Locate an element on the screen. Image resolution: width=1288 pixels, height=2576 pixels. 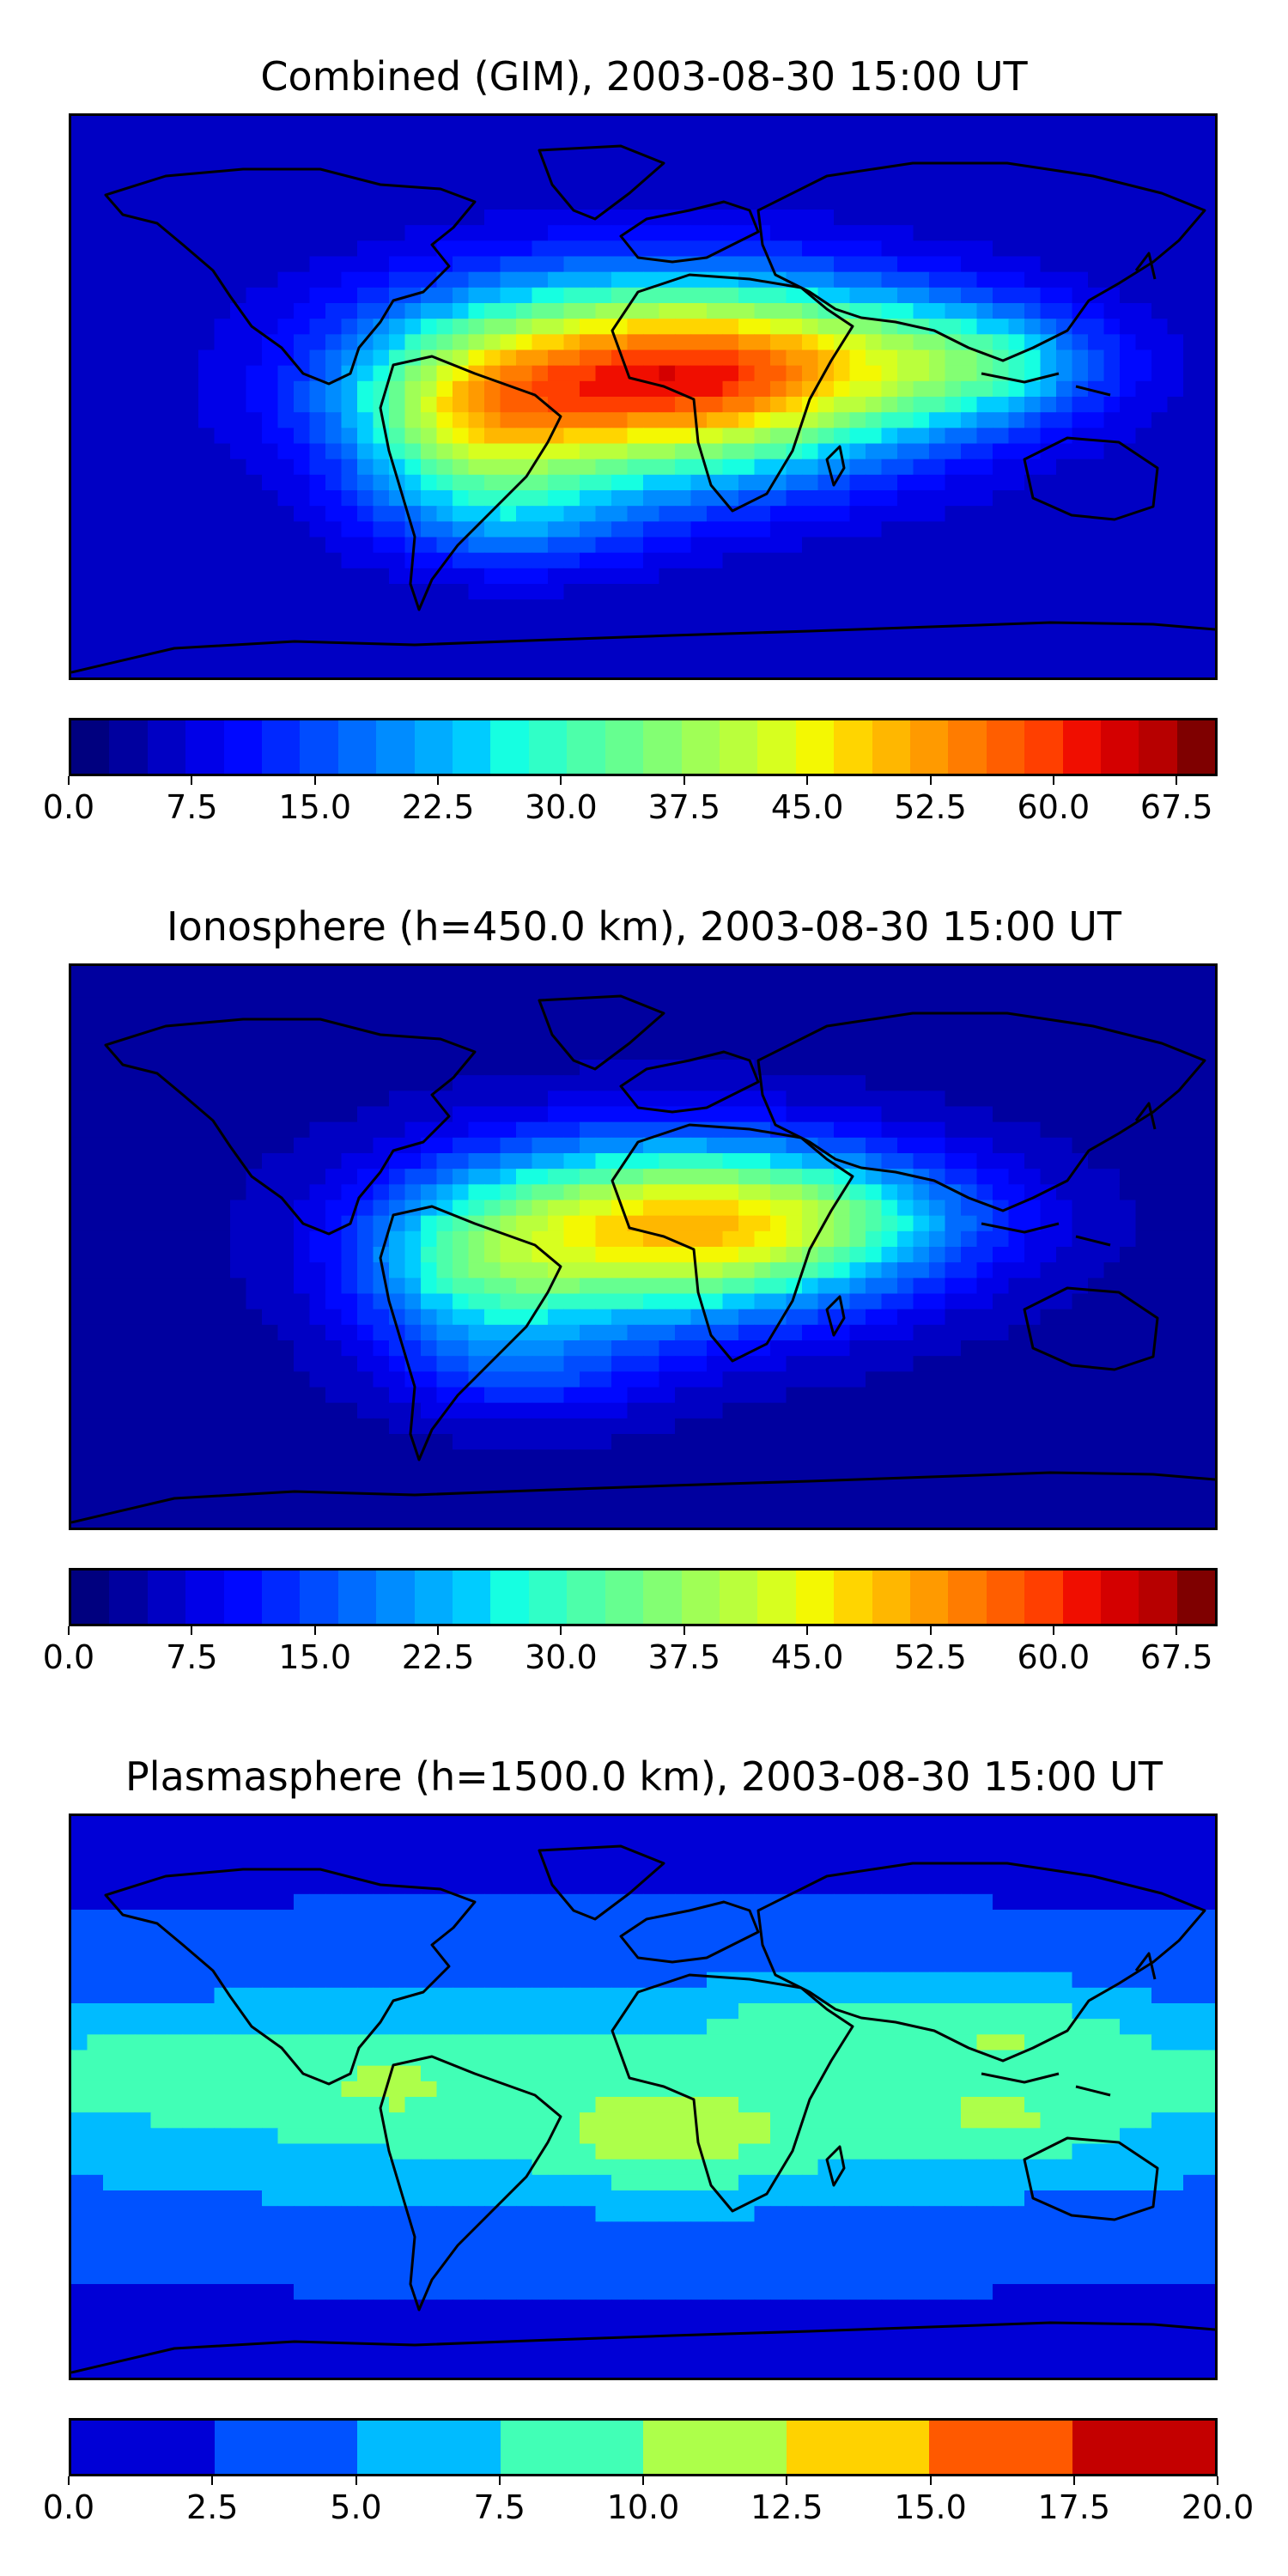
colorbar-segment is located at coordinates (1195, 747).